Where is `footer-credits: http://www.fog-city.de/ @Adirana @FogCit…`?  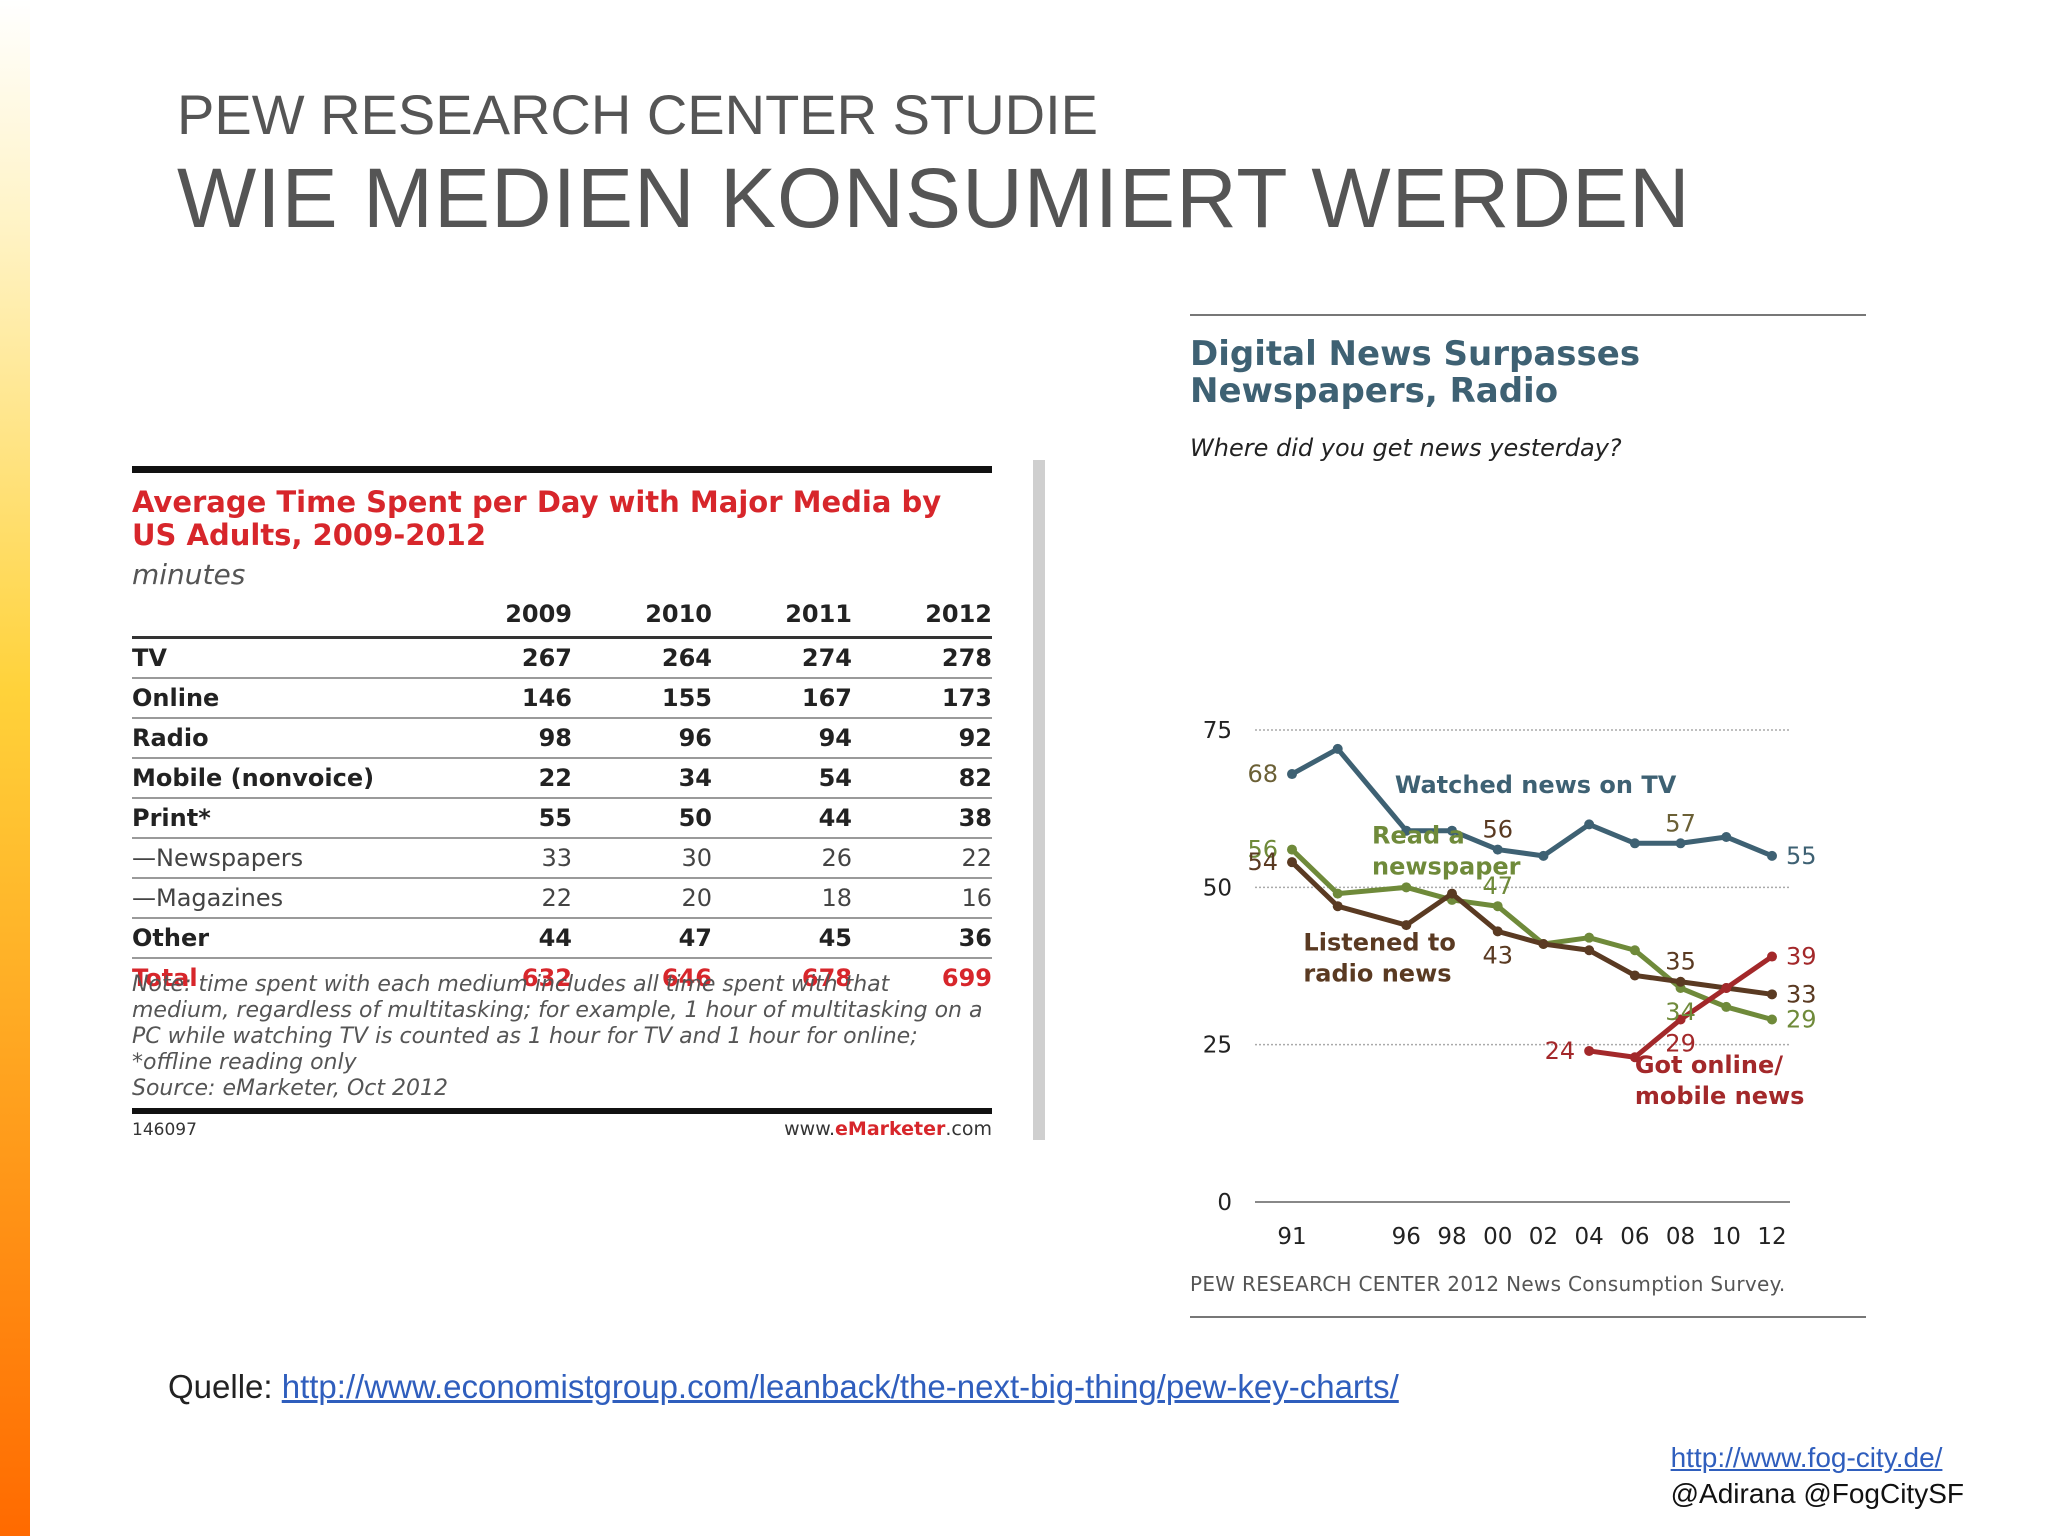 footer-credits: http://www.fog-city.de/ @Adirana @FogCit… is located at coordinates (1817, 1476).